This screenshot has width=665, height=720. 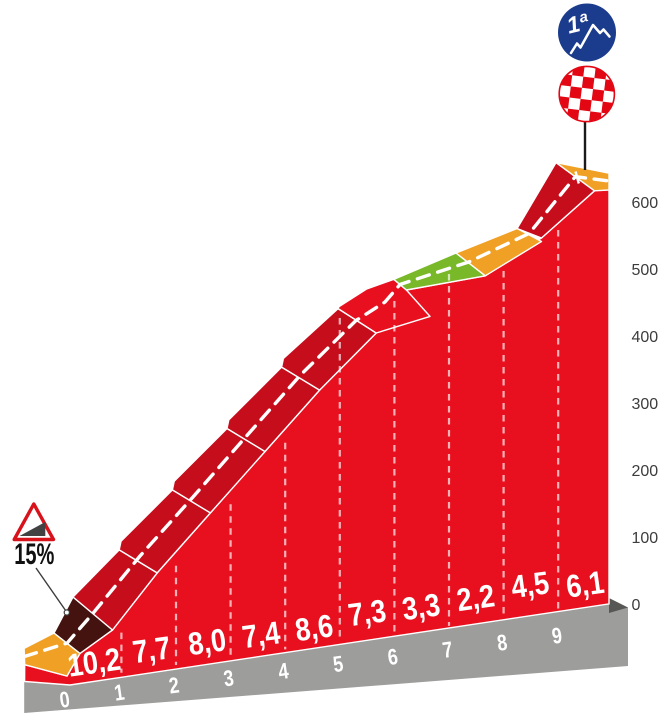 I want to click on svg-text: 100, so click(x=645, y=538).